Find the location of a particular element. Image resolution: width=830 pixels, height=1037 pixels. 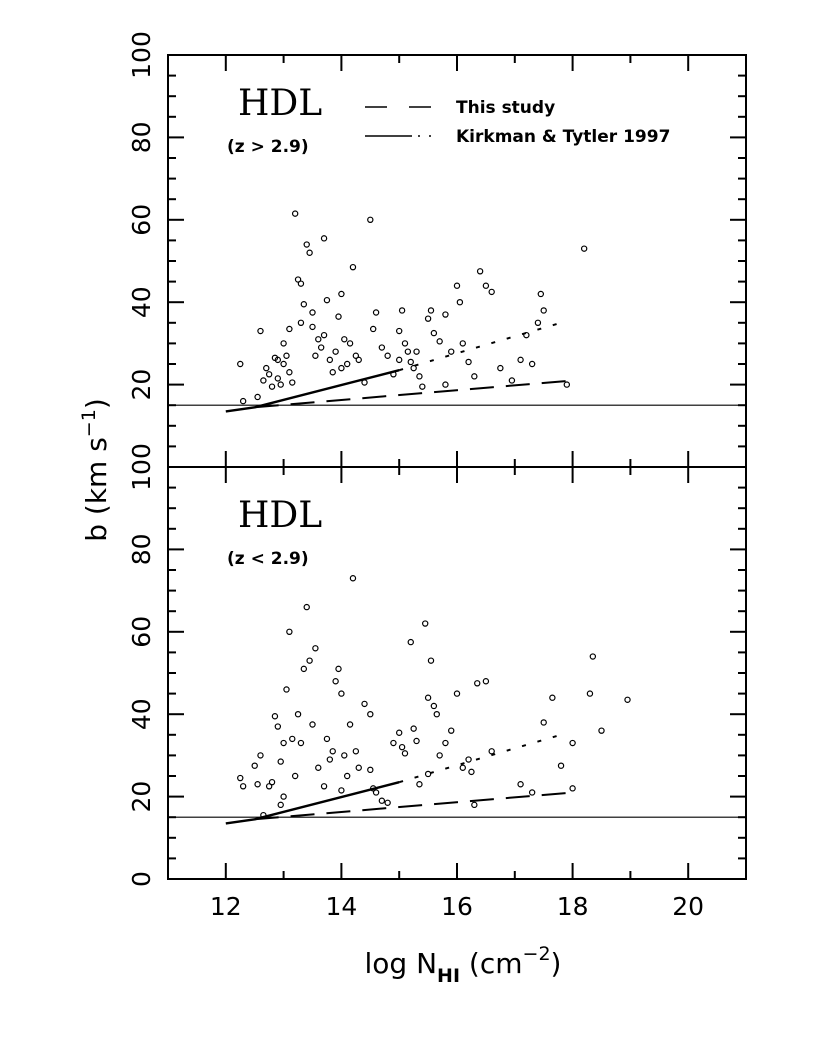

x-axis-title: log NHI (cm−2) is located at coordinates (463, 965).